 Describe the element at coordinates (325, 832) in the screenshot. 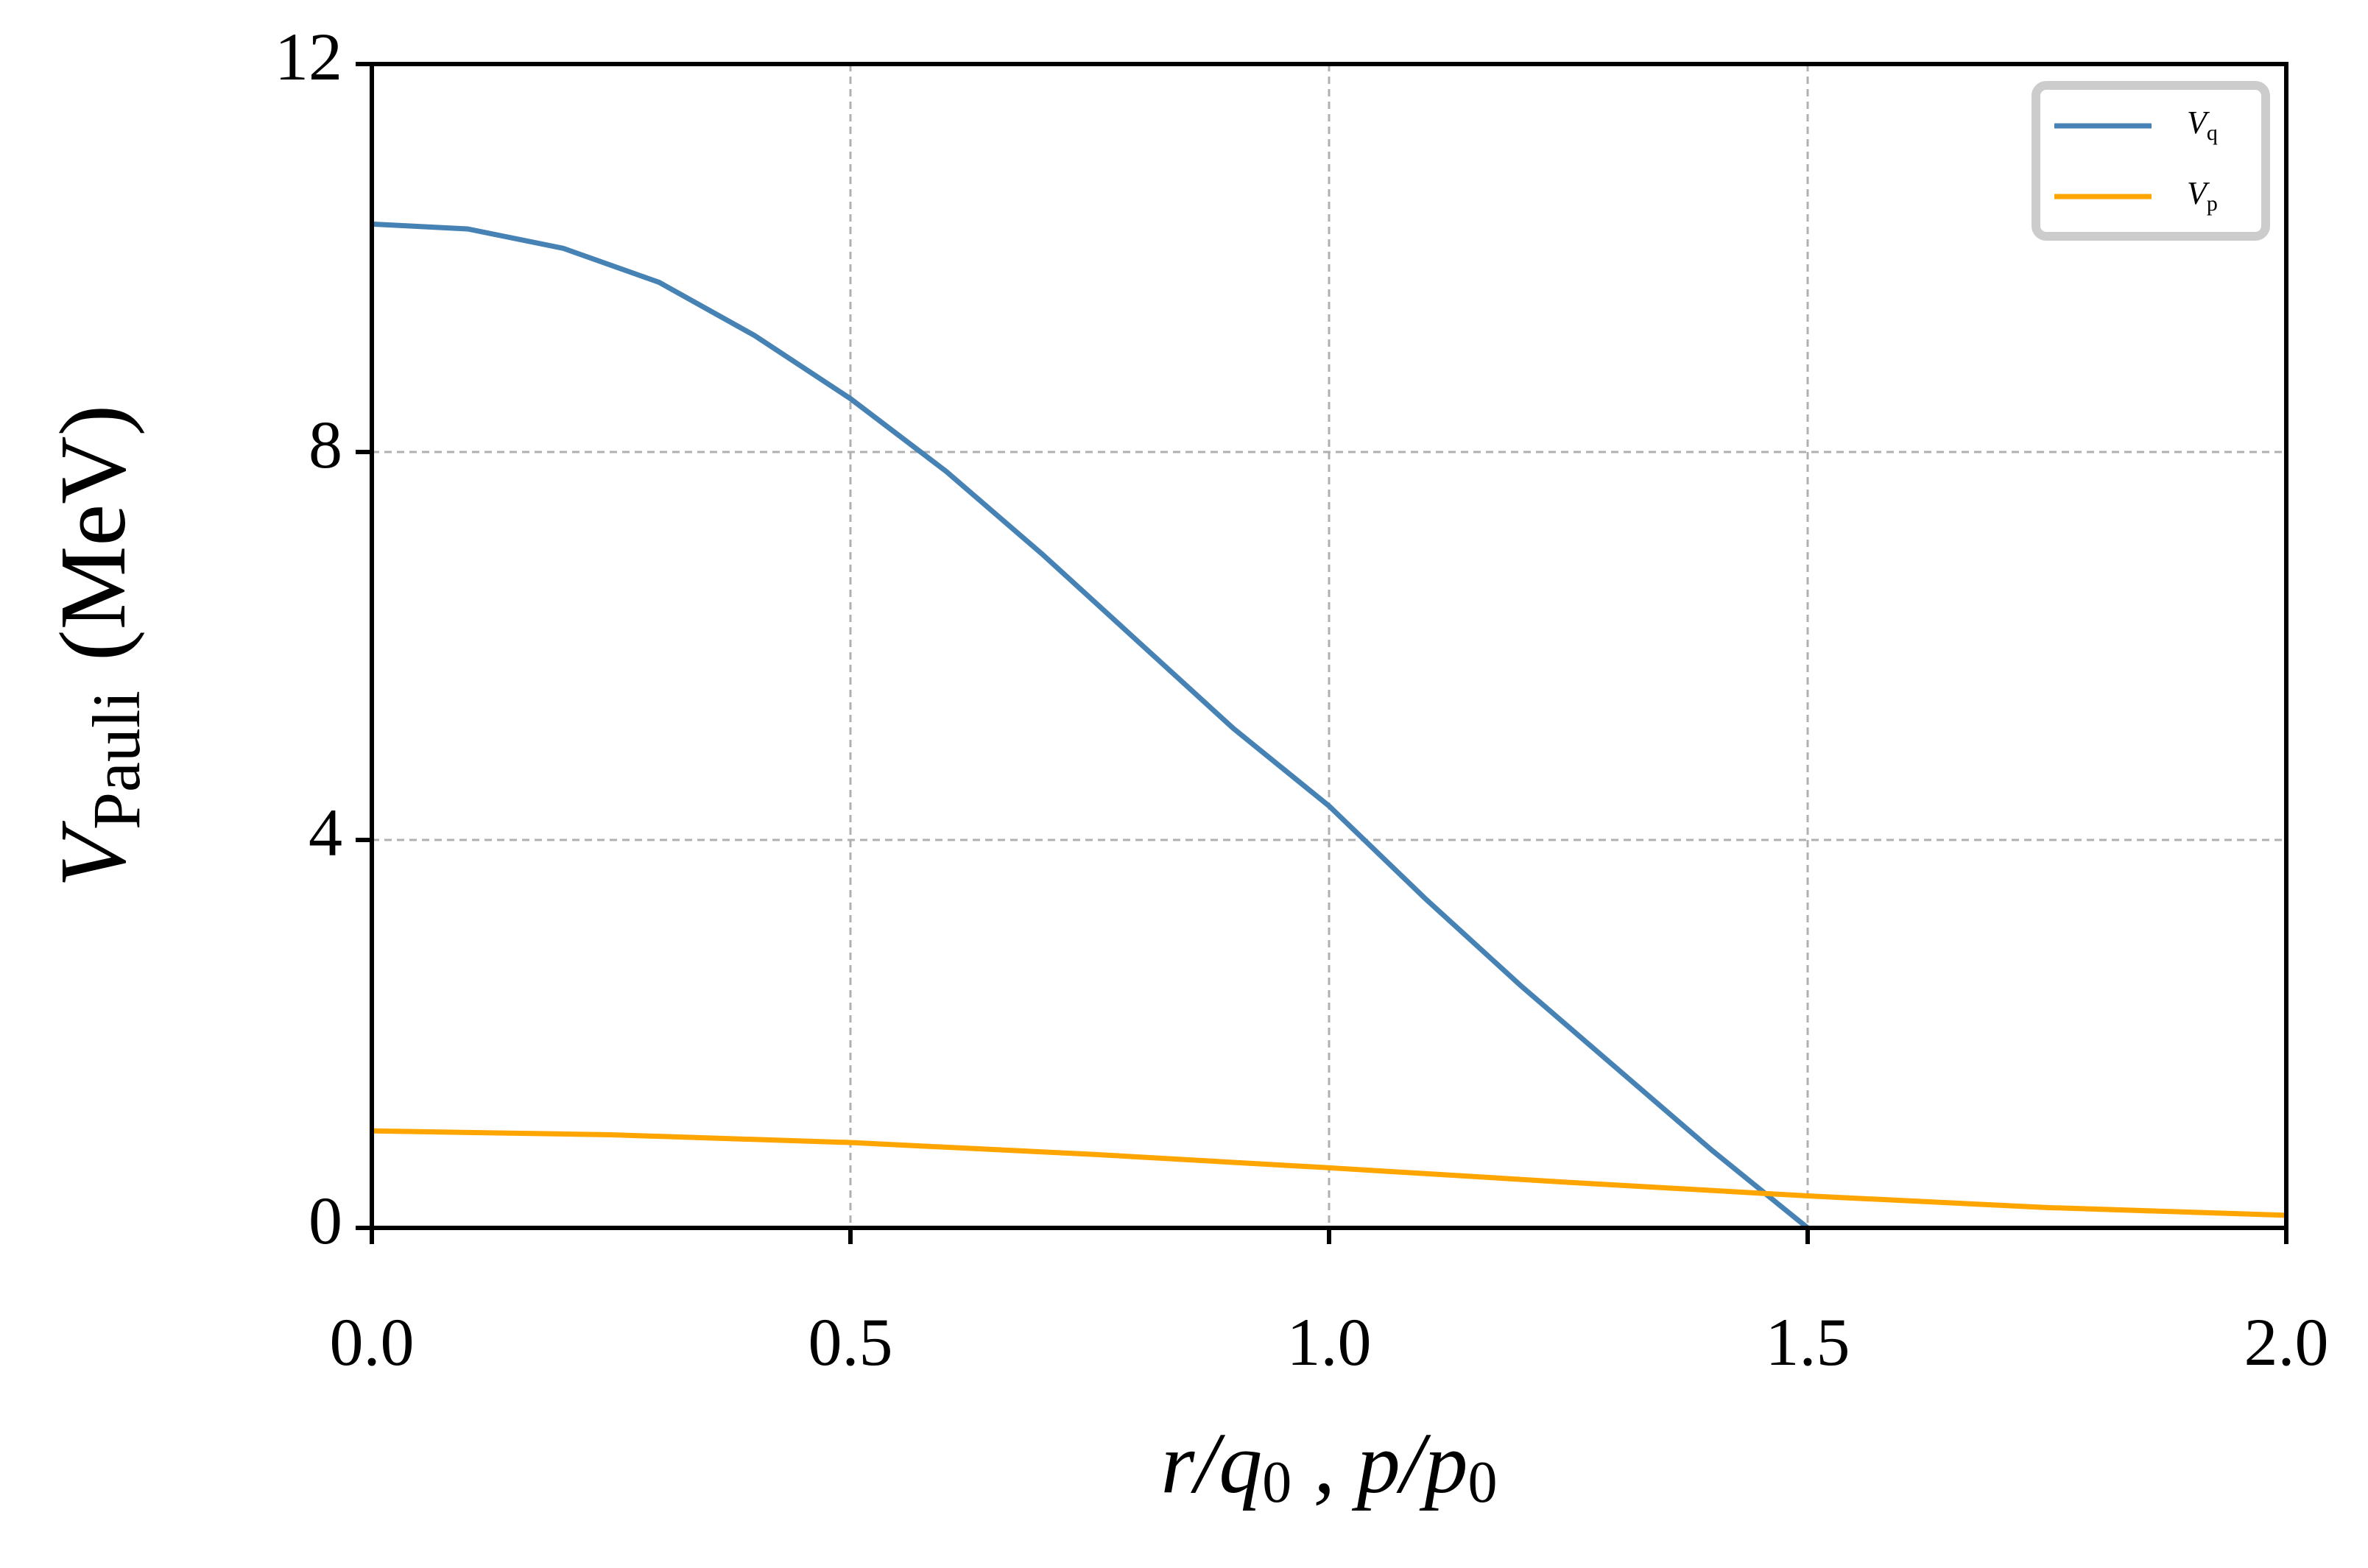

I see `y-tick-label: 4` at that location.